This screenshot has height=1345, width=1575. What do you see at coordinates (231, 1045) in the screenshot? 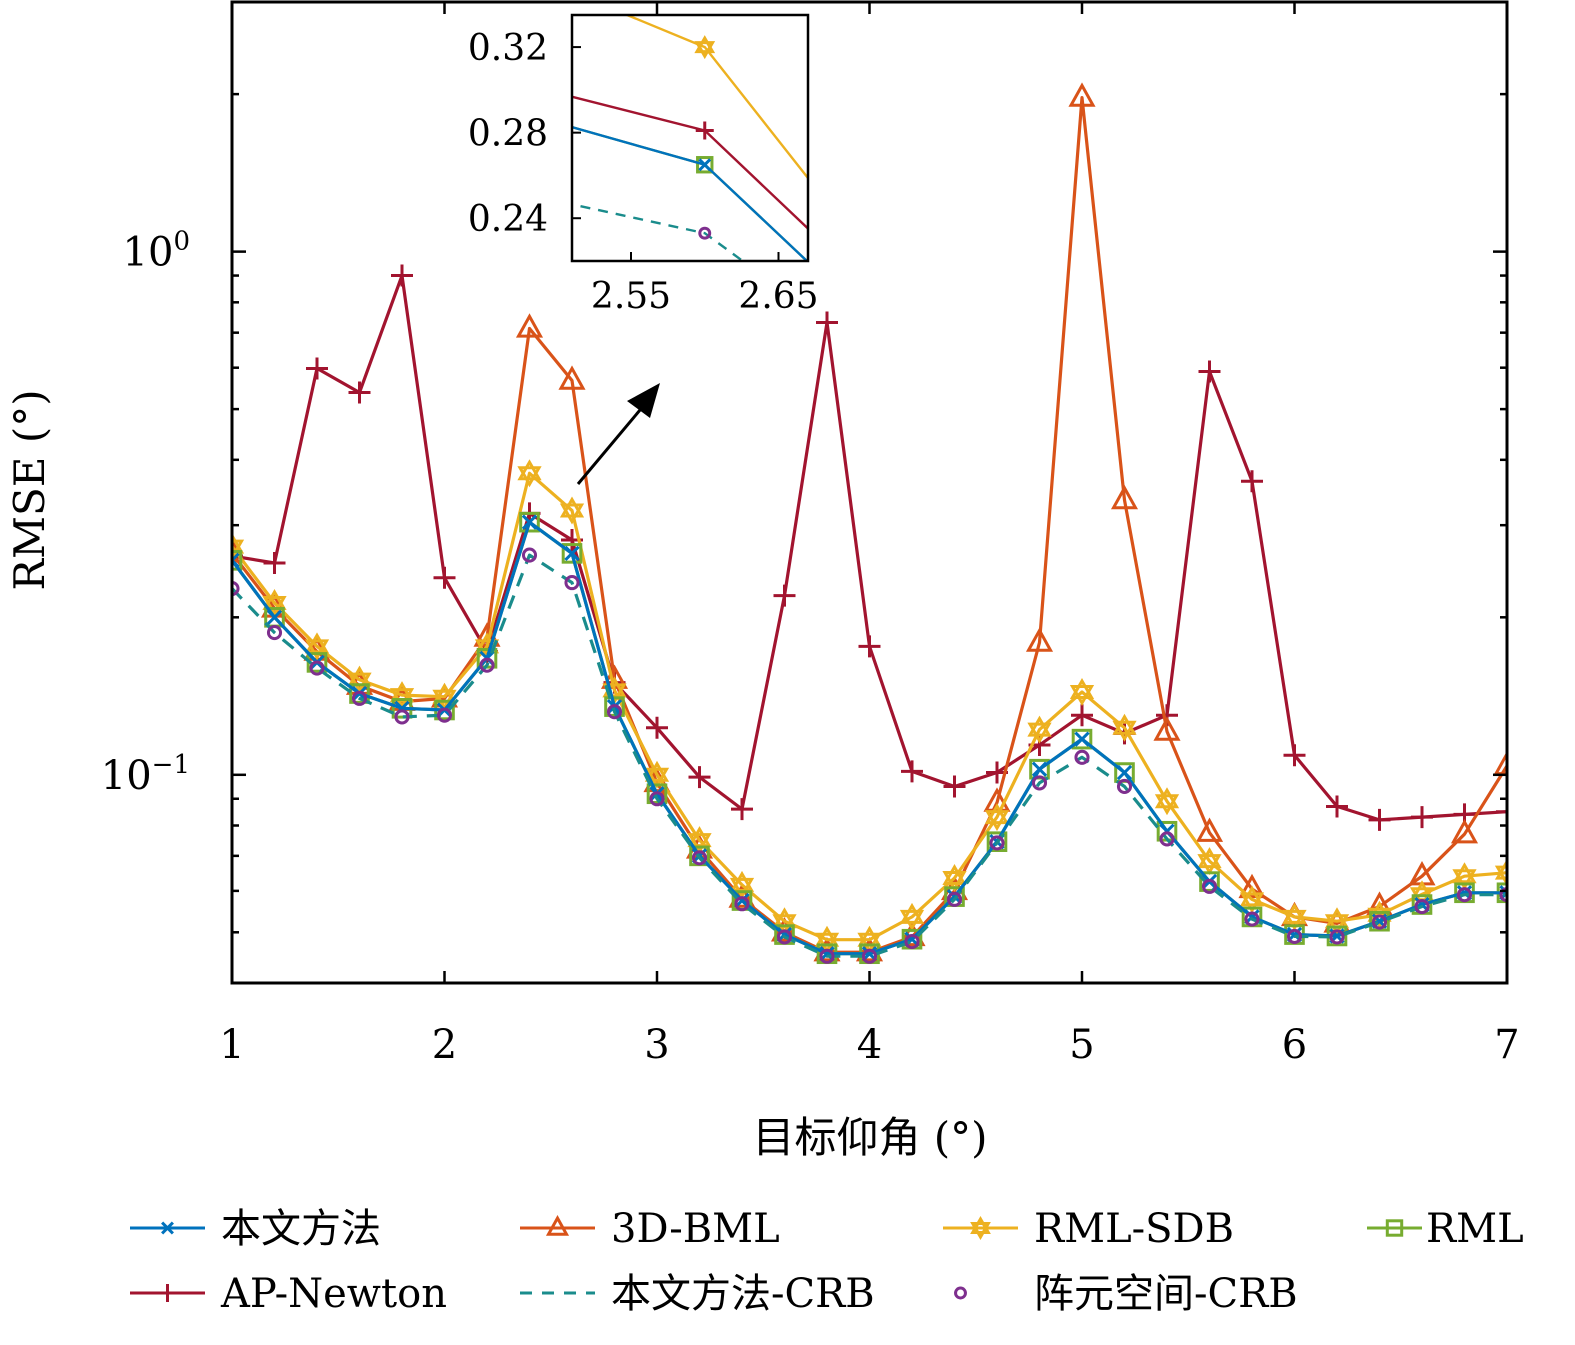
I see `x-tick-label: 1` at bounding box center [231, 1045].